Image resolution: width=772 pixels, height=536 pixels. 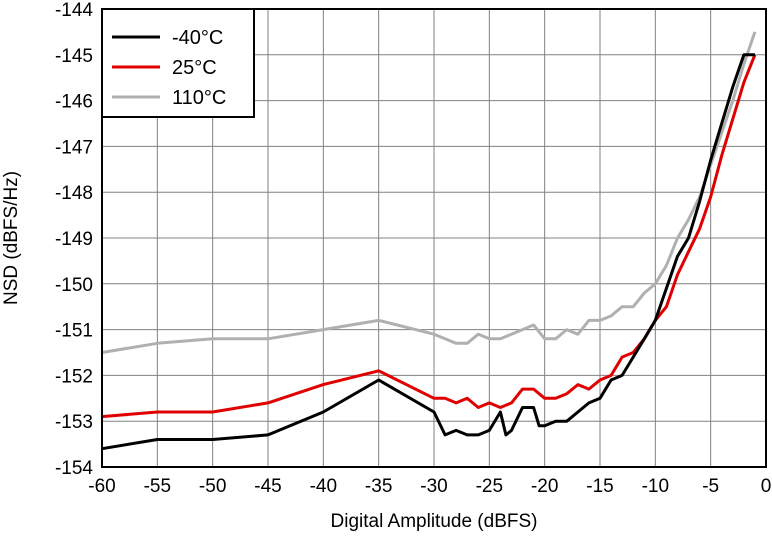 I want to click on x-tick-label: -55, so click(x=157, y=486).